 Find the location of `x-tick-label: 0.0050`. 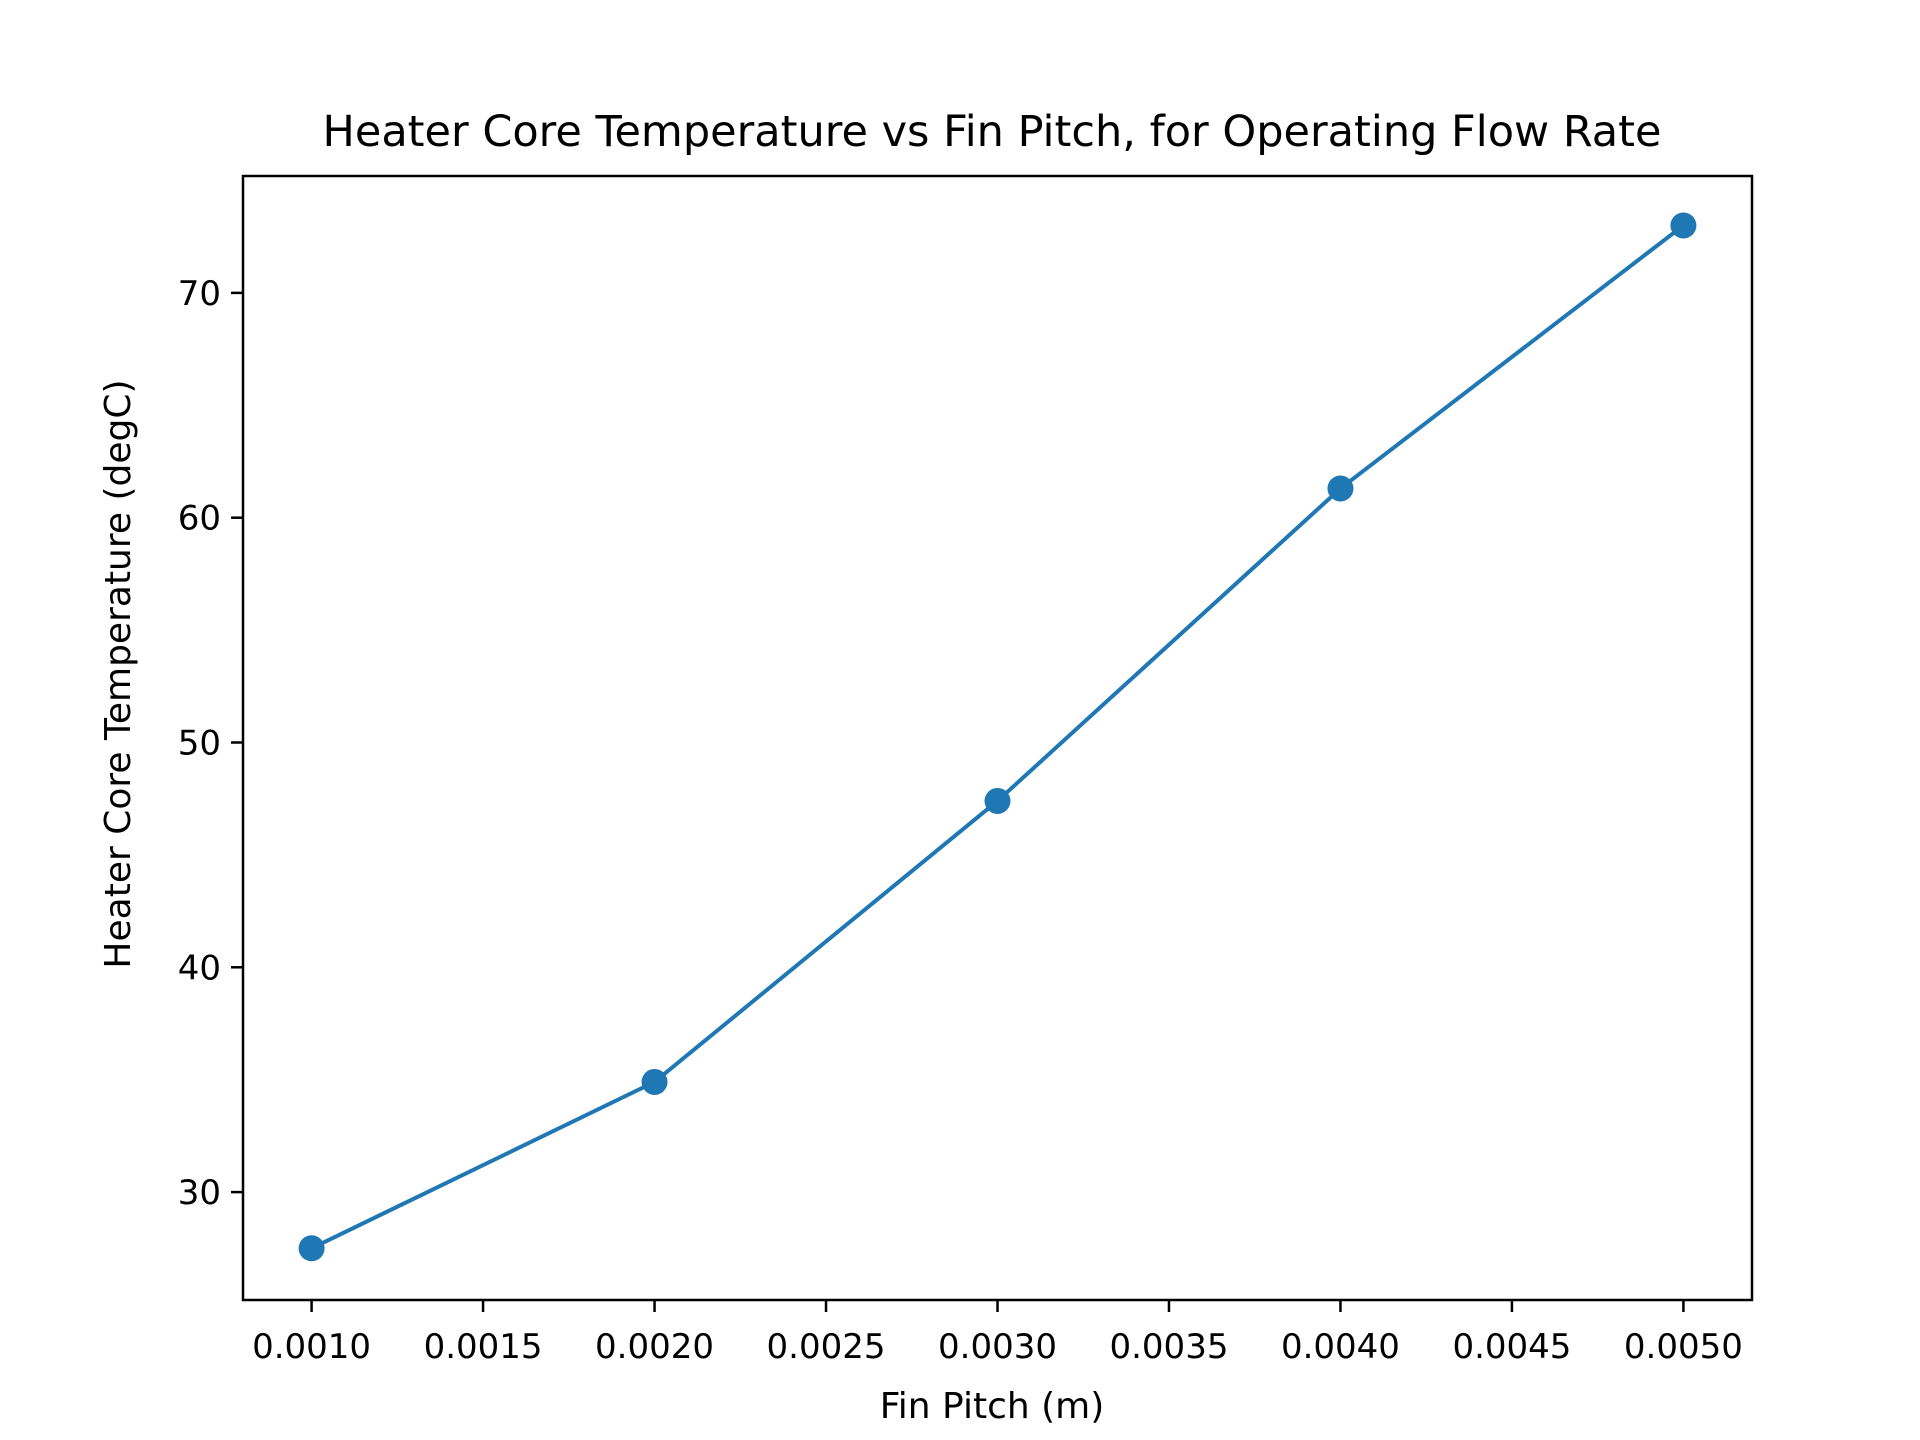

x-tick-label: 0.0050 is located at coordinates (1683, 1347).